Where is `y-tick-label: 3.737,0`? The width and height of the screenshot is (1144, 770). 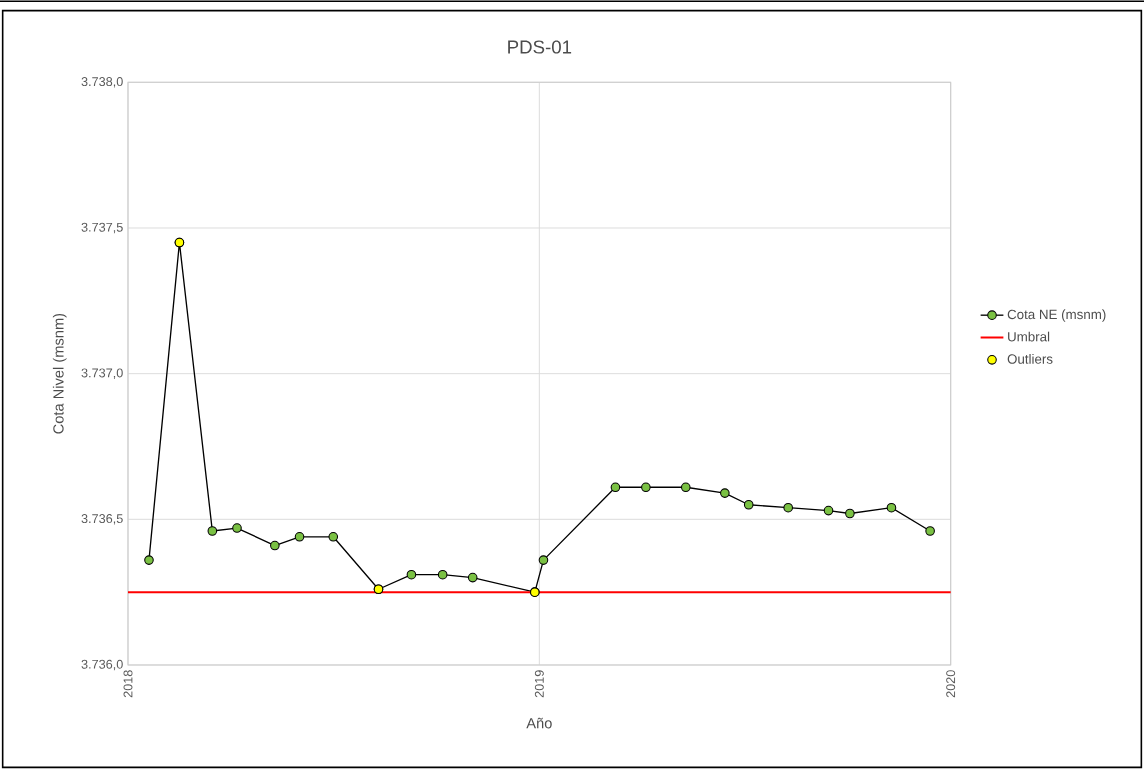 y-tick-label: 3.737,0 is located at coordinates (102, 373).